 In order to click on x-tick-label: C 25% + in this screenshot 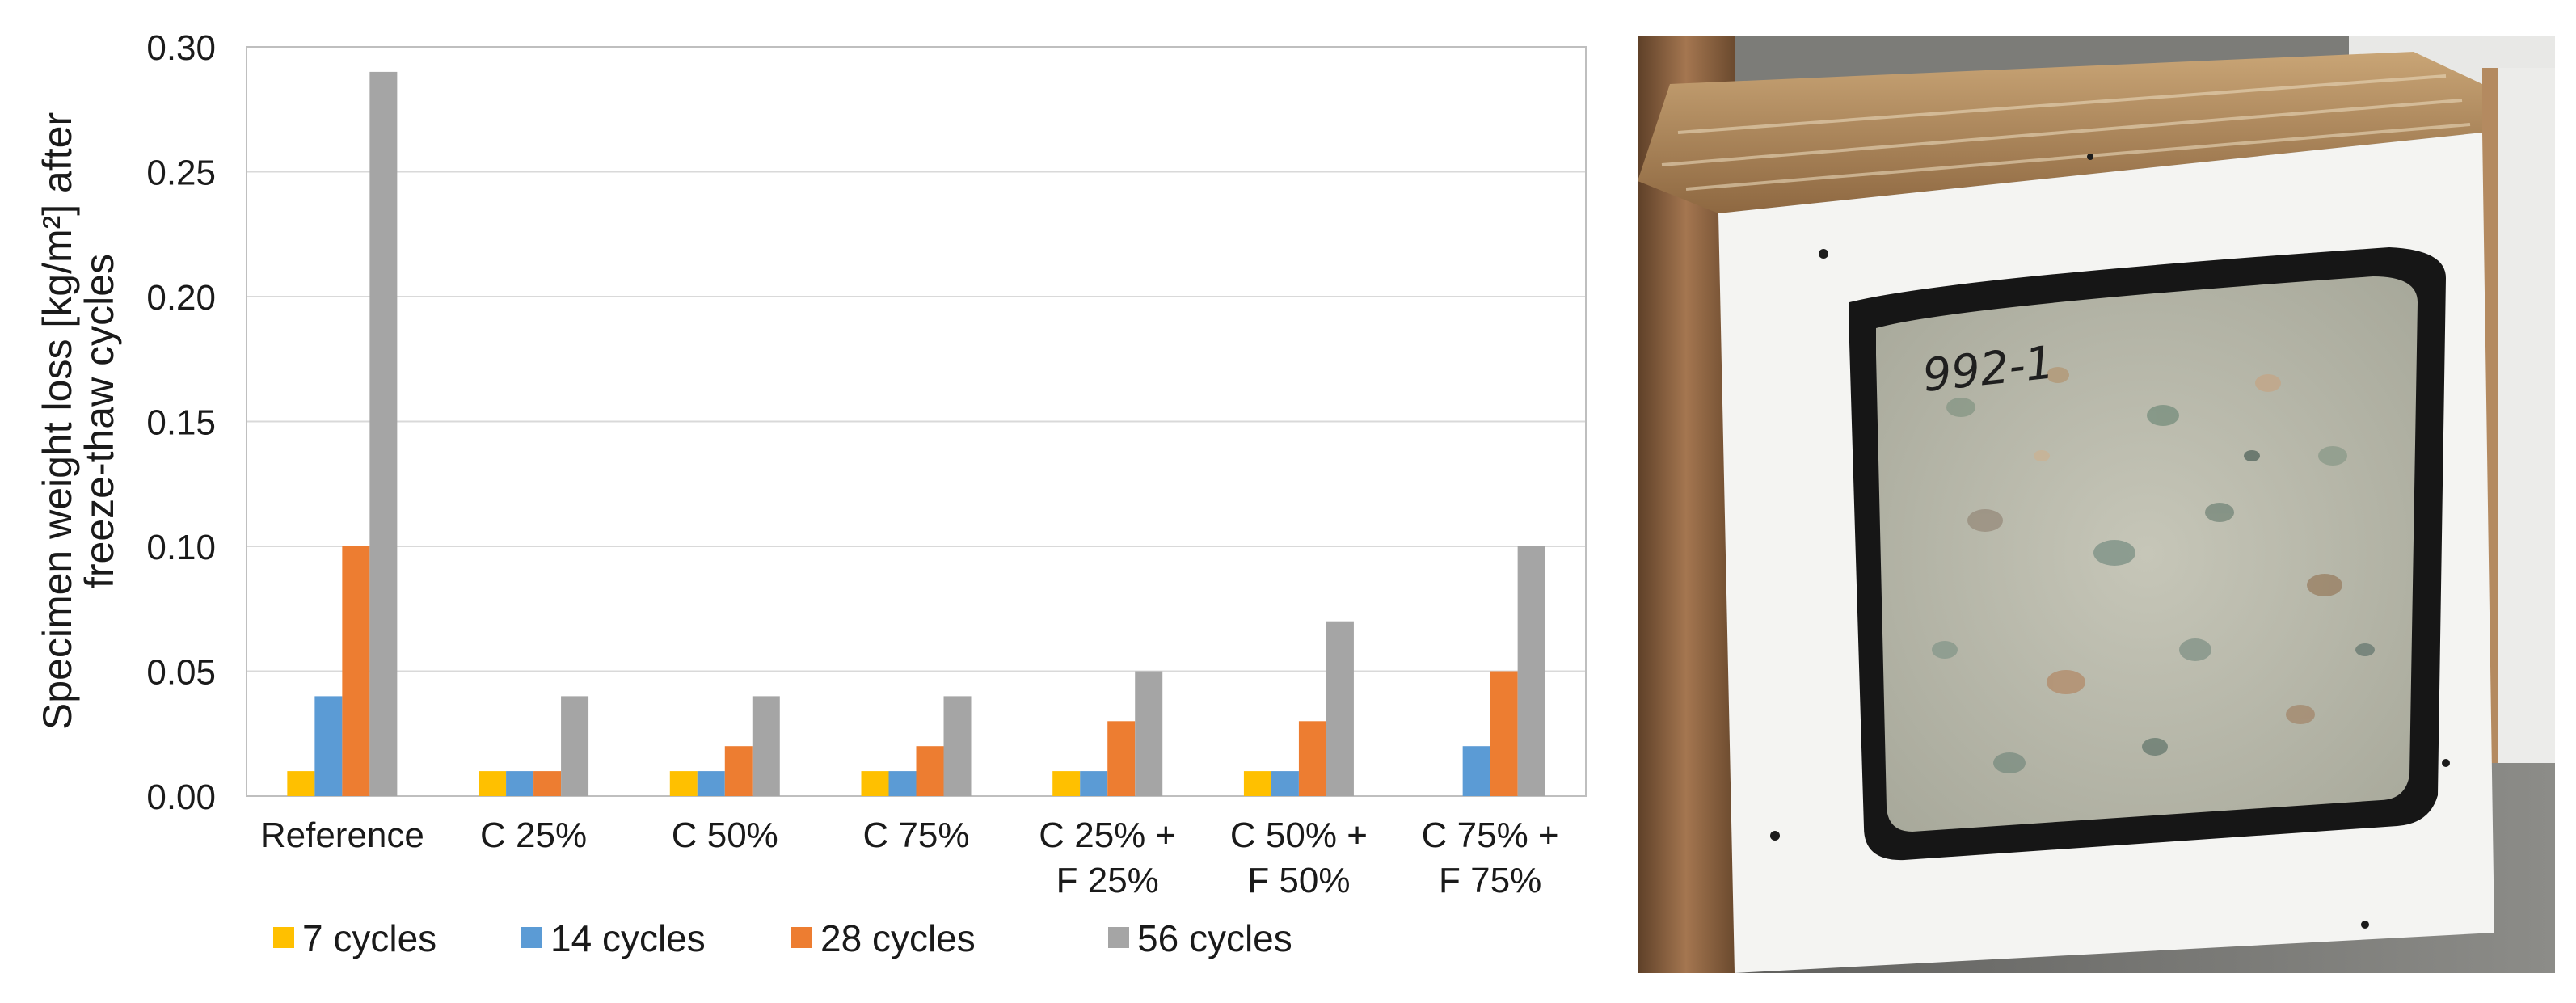, I will do `click(1107, 835)`.